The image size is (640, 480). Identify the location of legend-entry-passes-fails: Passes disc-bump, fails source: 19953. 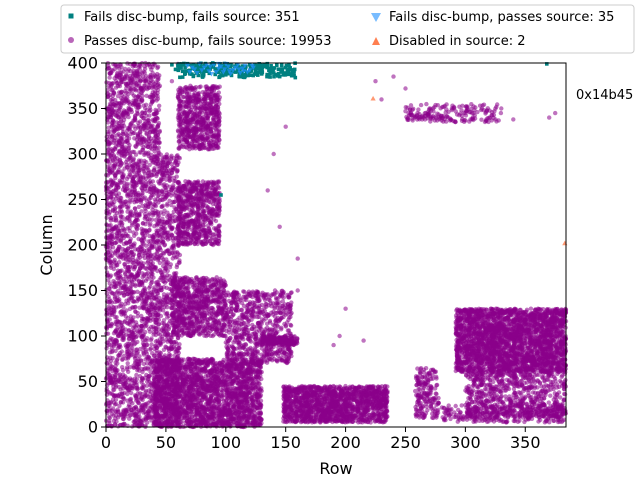
(200, 41).